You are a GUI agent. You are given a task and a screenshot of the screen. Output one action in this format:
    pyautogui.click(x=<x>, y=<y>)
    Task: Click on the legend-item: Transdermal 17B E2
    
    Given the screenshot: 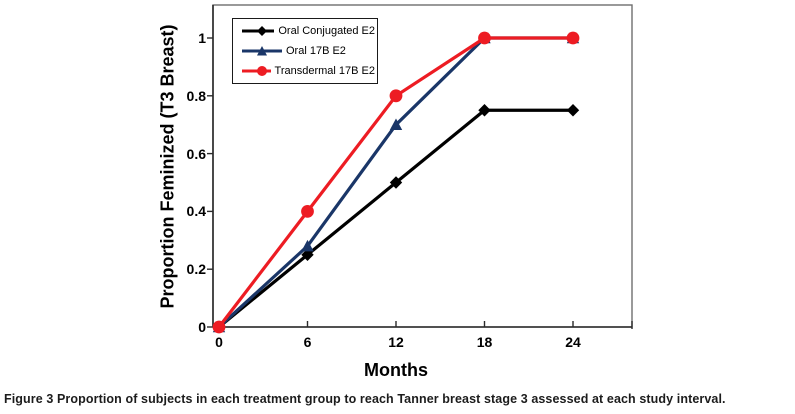 What is the action you would take?
    pyautogui.click(x=308, y=71)
    